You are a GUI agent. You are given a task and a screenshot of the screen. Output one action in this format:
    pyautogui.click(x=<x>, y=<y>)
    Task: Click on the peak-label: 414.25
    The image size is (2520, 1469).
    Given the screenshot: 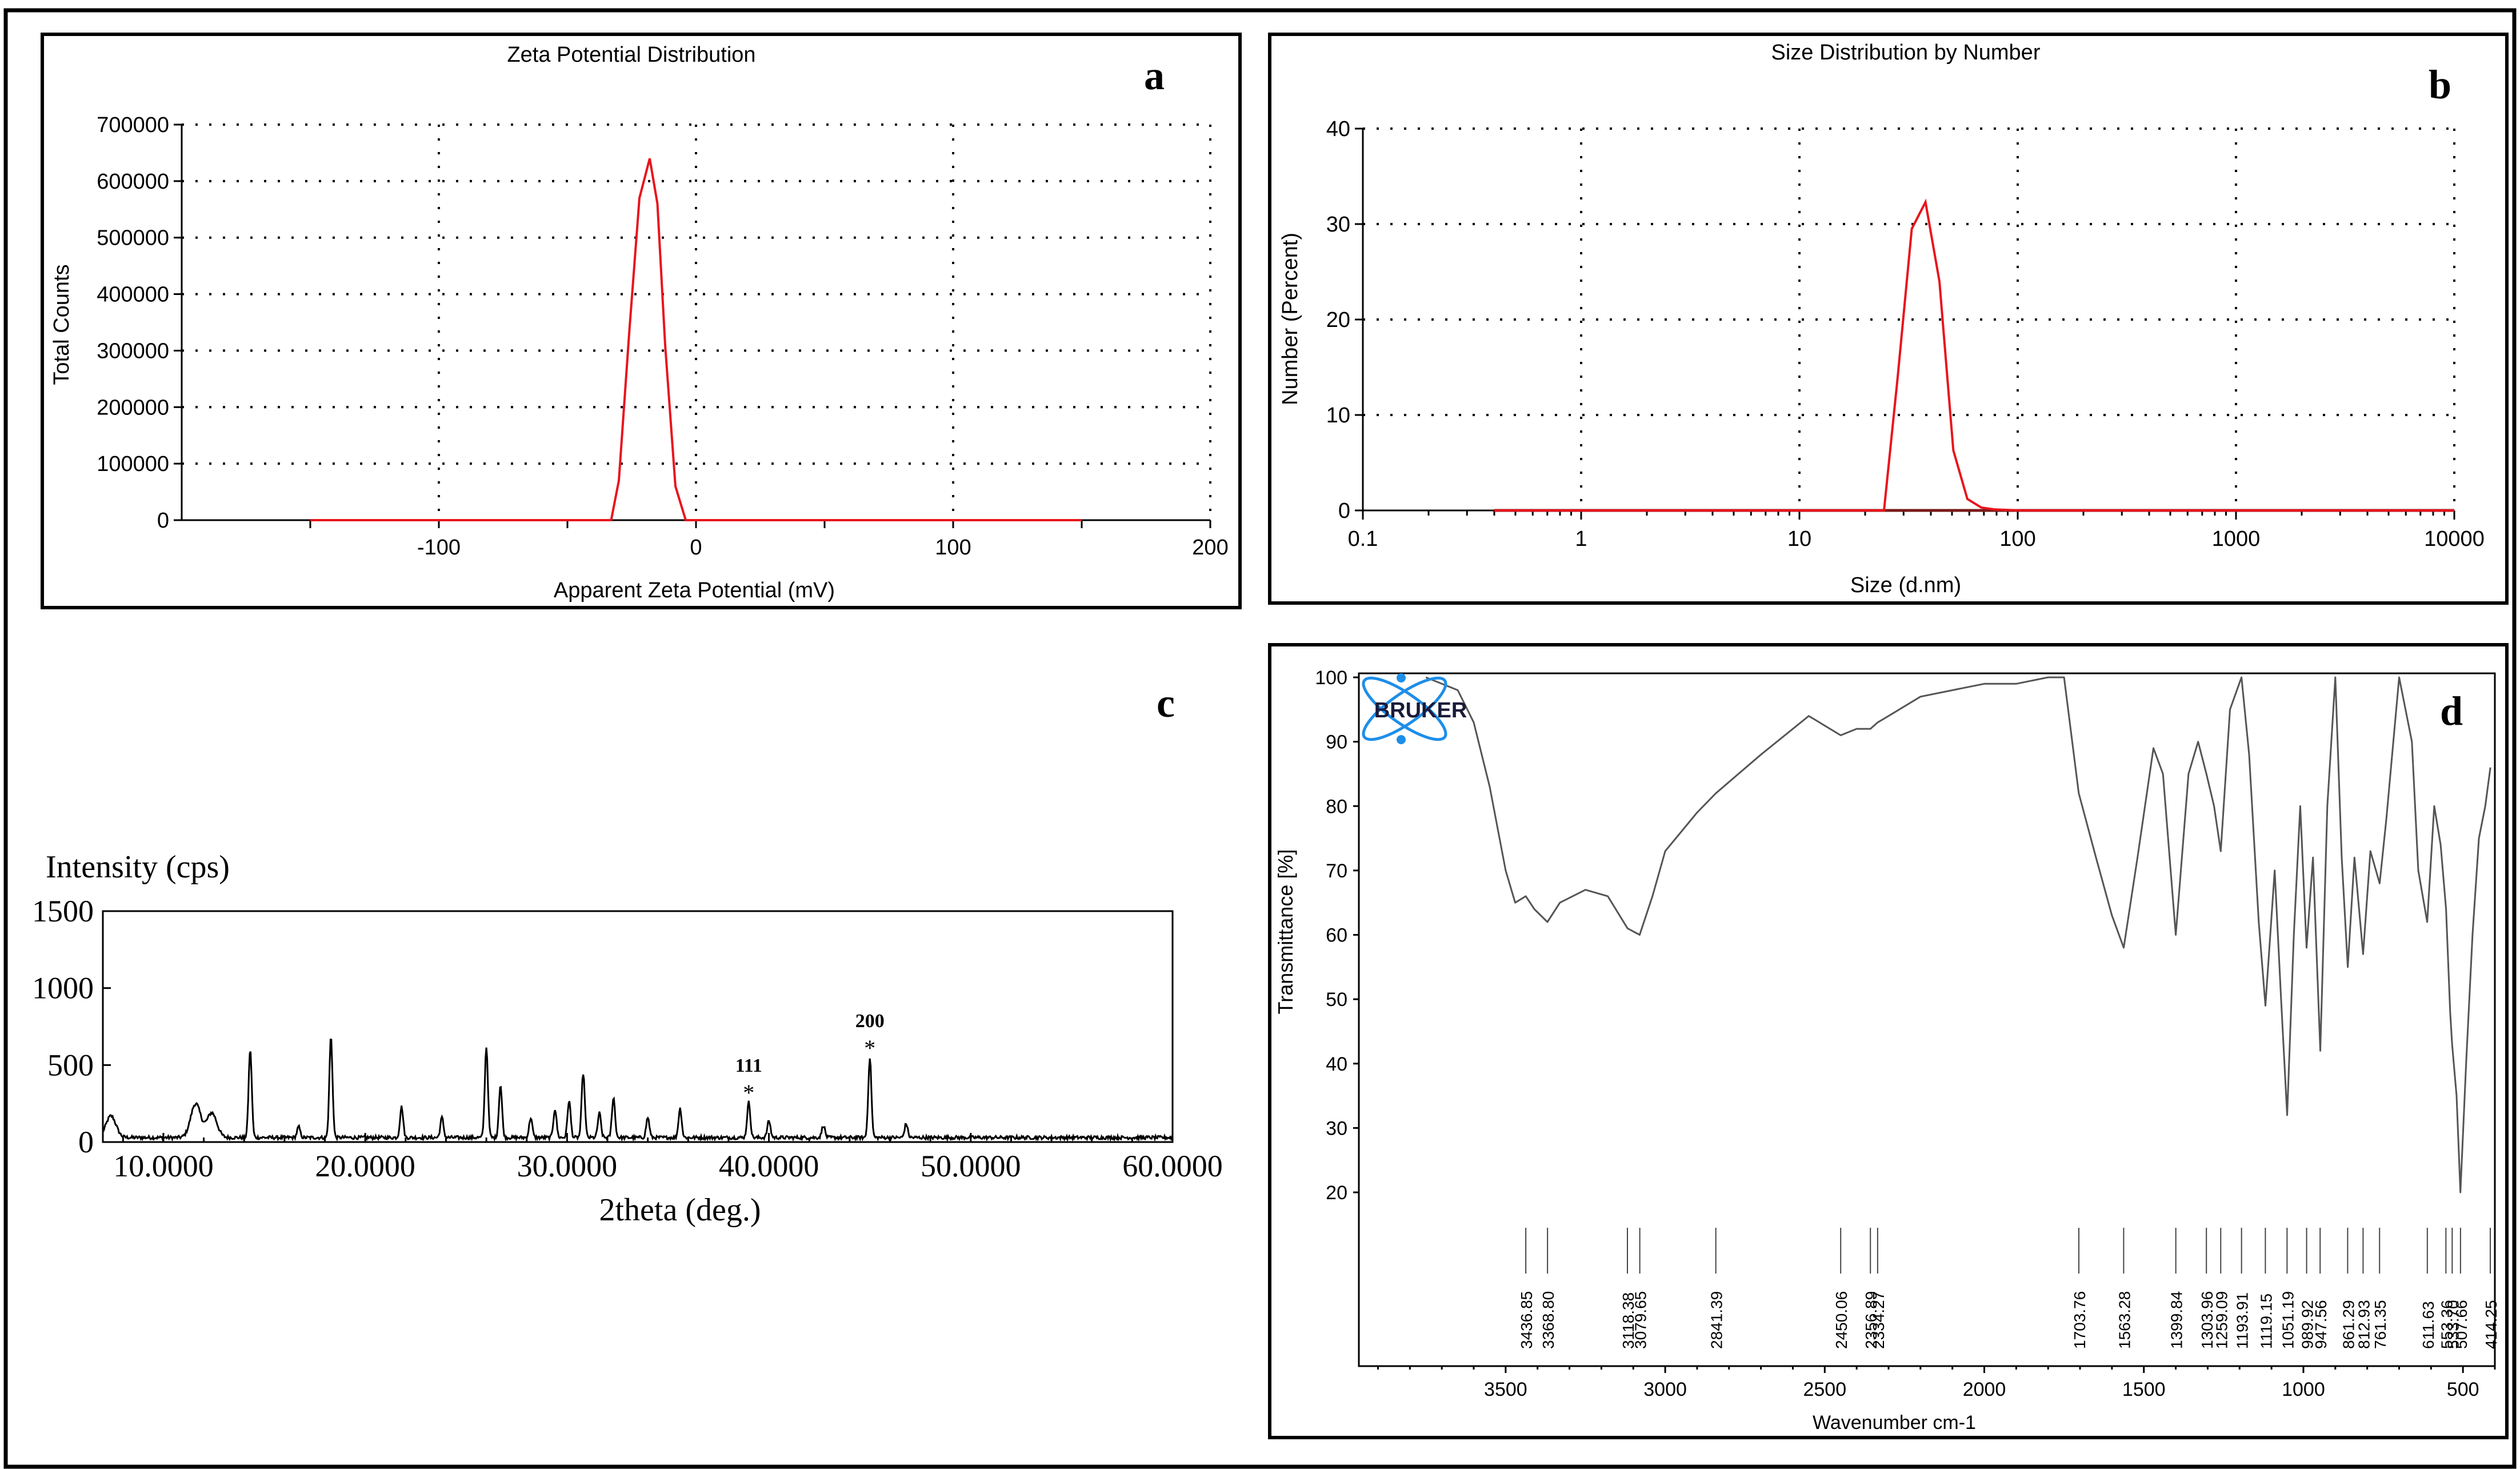 What is the action you would take?
    pyautogui.click(x=2491, y=1324)
    